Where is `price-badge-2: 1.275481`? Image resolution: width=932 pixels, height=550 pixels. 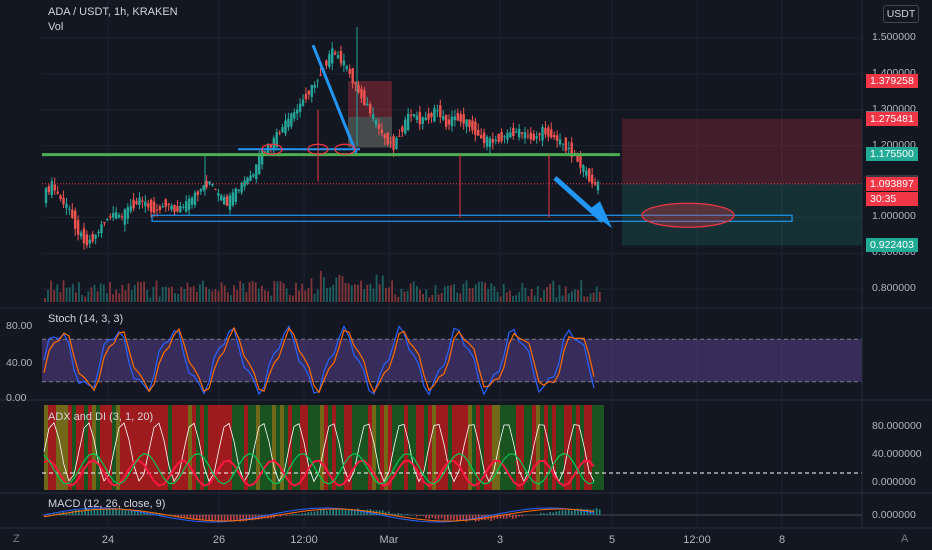 price-badge-2: 1.275481 is located at coordinates (892, 118).